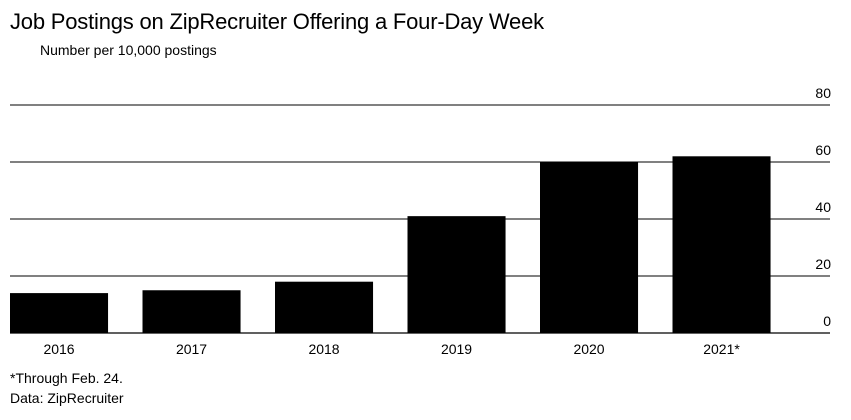 The image size is (851, 420). Describe the element at coordinates (323, 349) in the screenshot. I see `x-tick-label: 2018` at that location.